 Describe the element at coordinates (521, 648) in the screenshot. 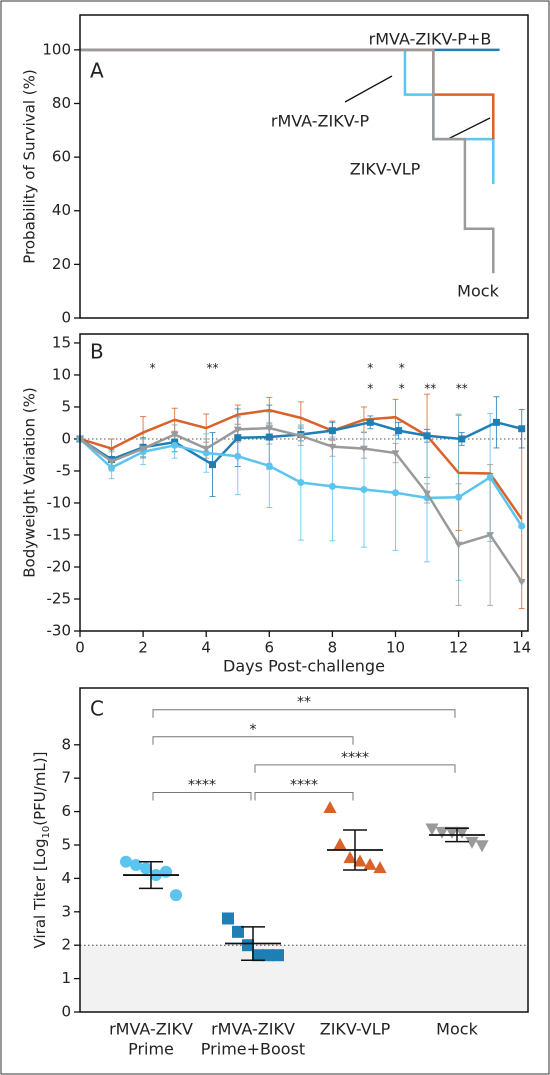

I see `x-tick-label: 14` at that location.